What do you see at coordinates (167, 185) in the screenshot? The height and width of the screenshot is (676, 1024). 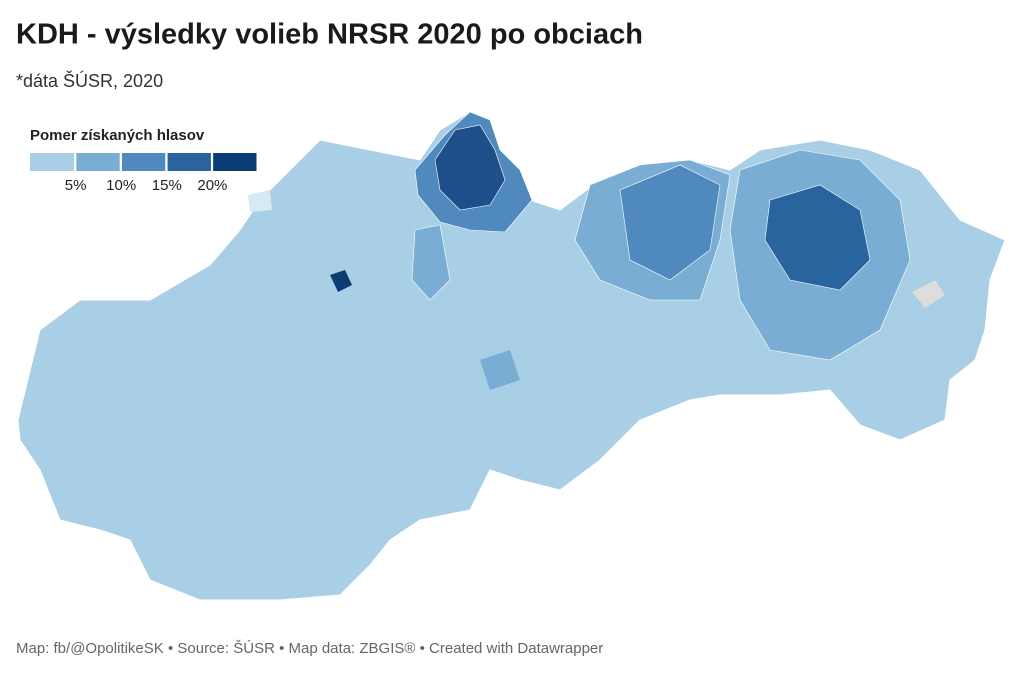 I see `legend-tick-label: 15%` at bounding box center [167, 185].